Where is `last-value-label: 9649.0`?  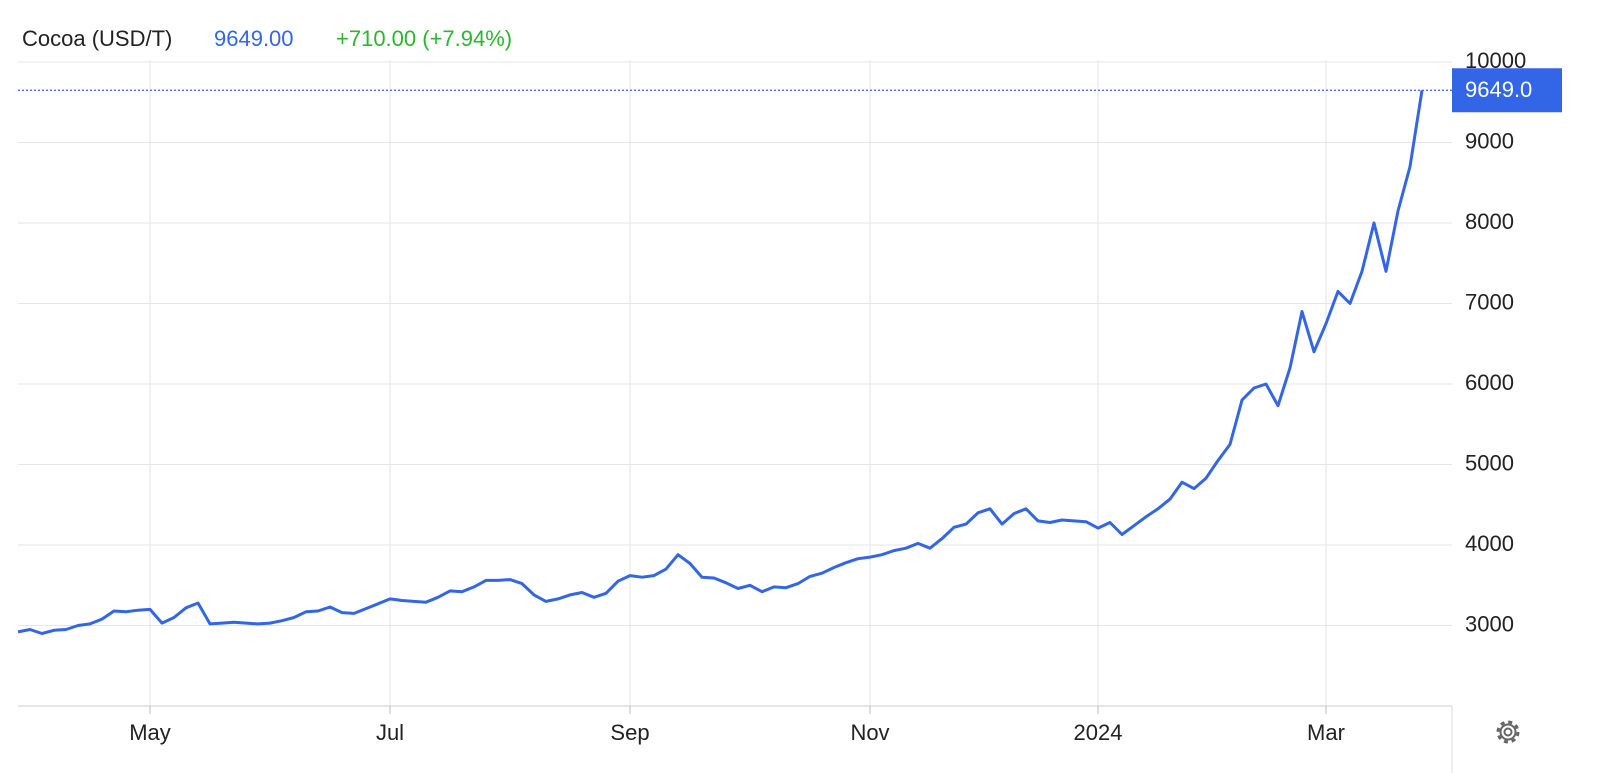
last-value-label: 9649.0 is located at coordinates (1498, 89).